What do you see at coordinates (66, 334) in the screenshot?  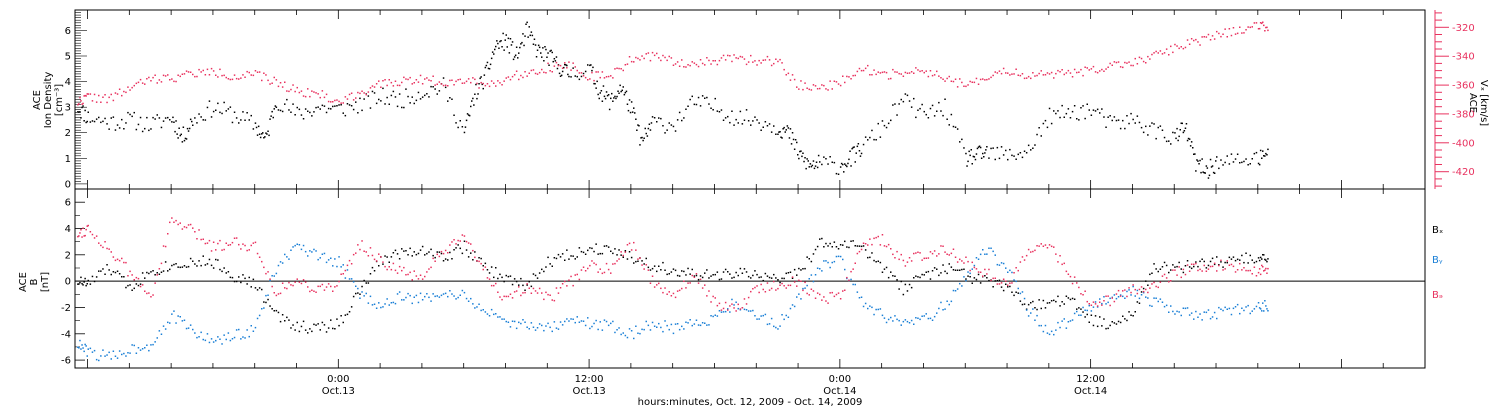 I see `bottom-tick-label: -4` at bounding box center [66, 334].